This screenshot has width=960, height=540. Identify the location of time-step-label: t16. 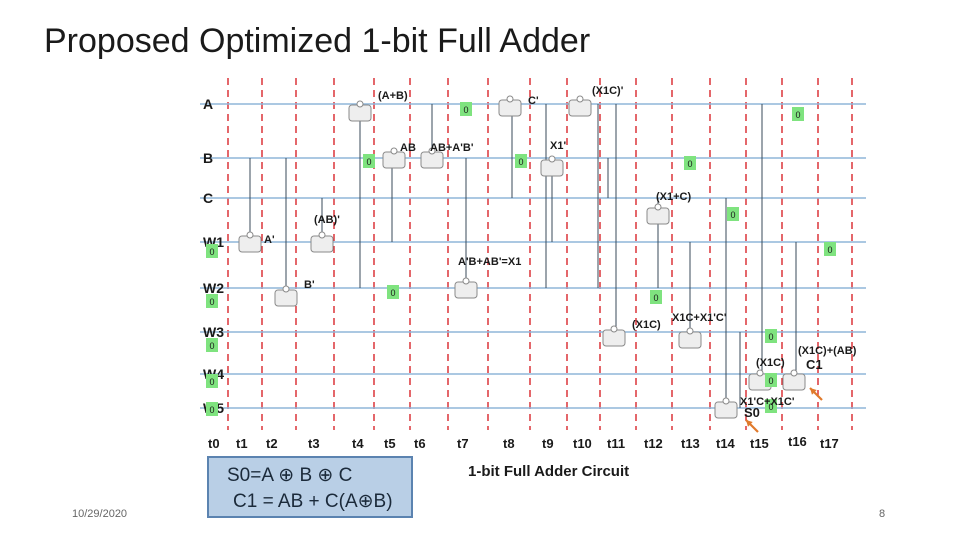
(797, 441).